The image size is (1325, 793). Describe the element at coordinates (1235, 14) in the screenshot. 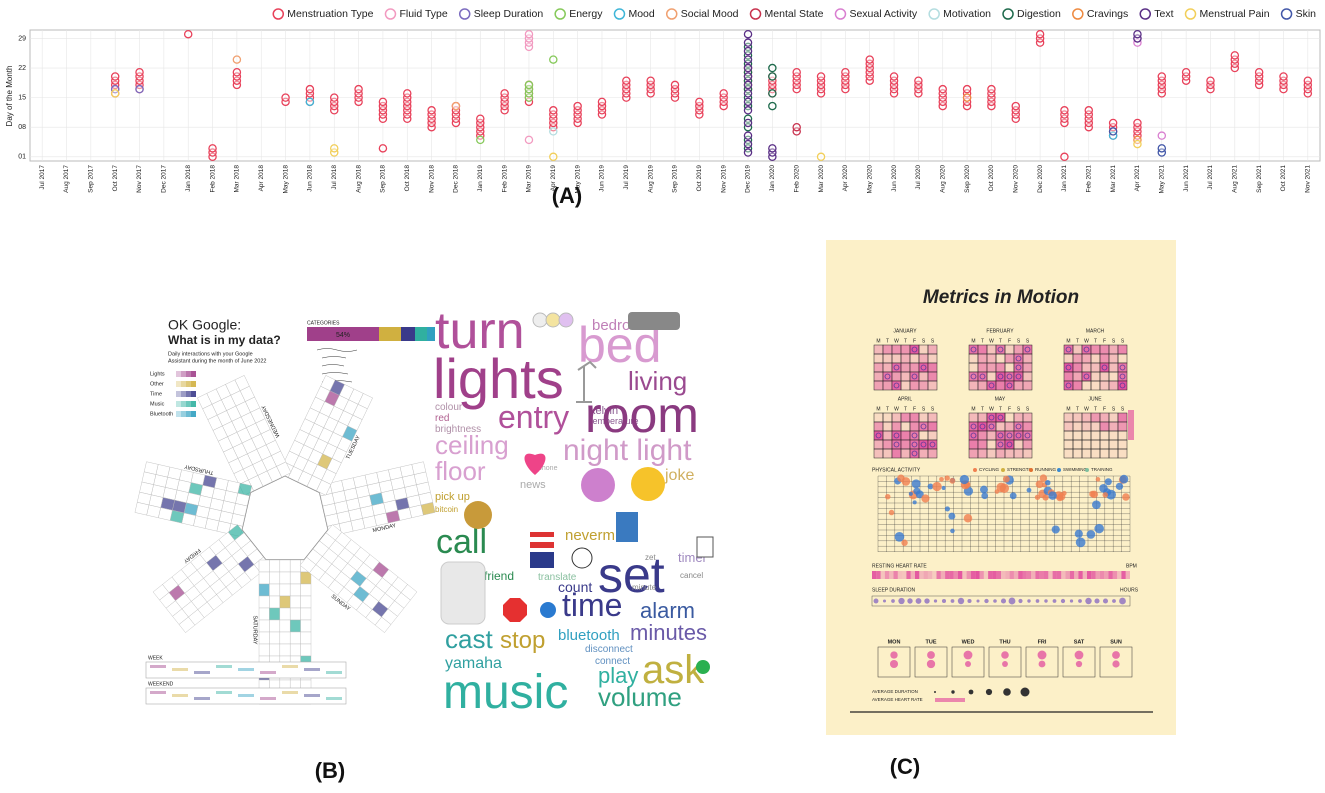

I see `legend-label: Menstrual Pain` at that location.